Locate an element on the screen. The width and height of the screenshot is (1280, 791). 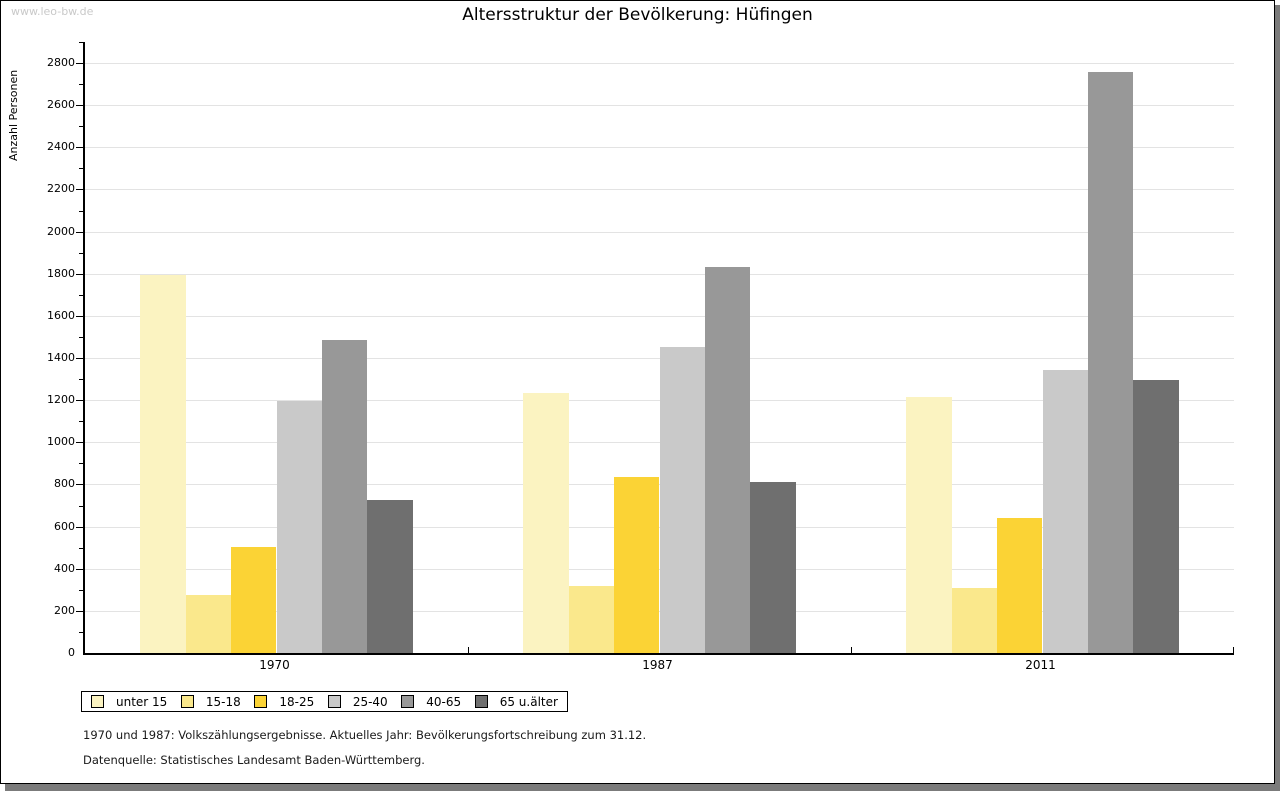
bar-unter-15-1970 is located at coordinates (163, 463).